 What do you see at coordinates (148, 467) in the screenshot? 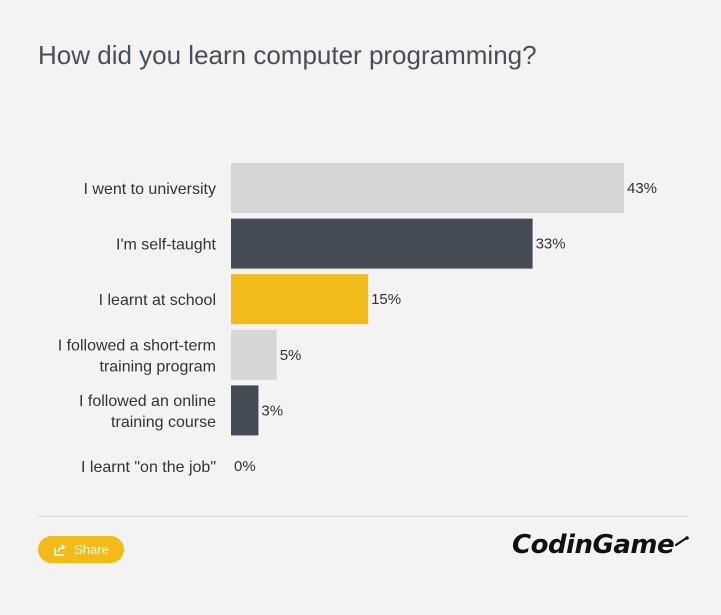
I see `category-label: I learnt "on the job"` at bounding box center [148, 467].